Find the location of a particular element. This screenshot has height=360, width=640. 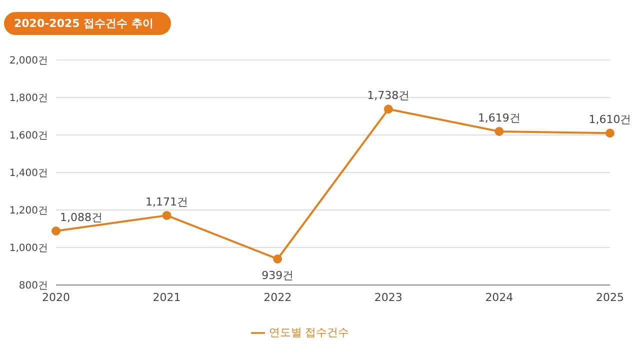

x-tick-label: 2023 is located at coordinates (388, 297).